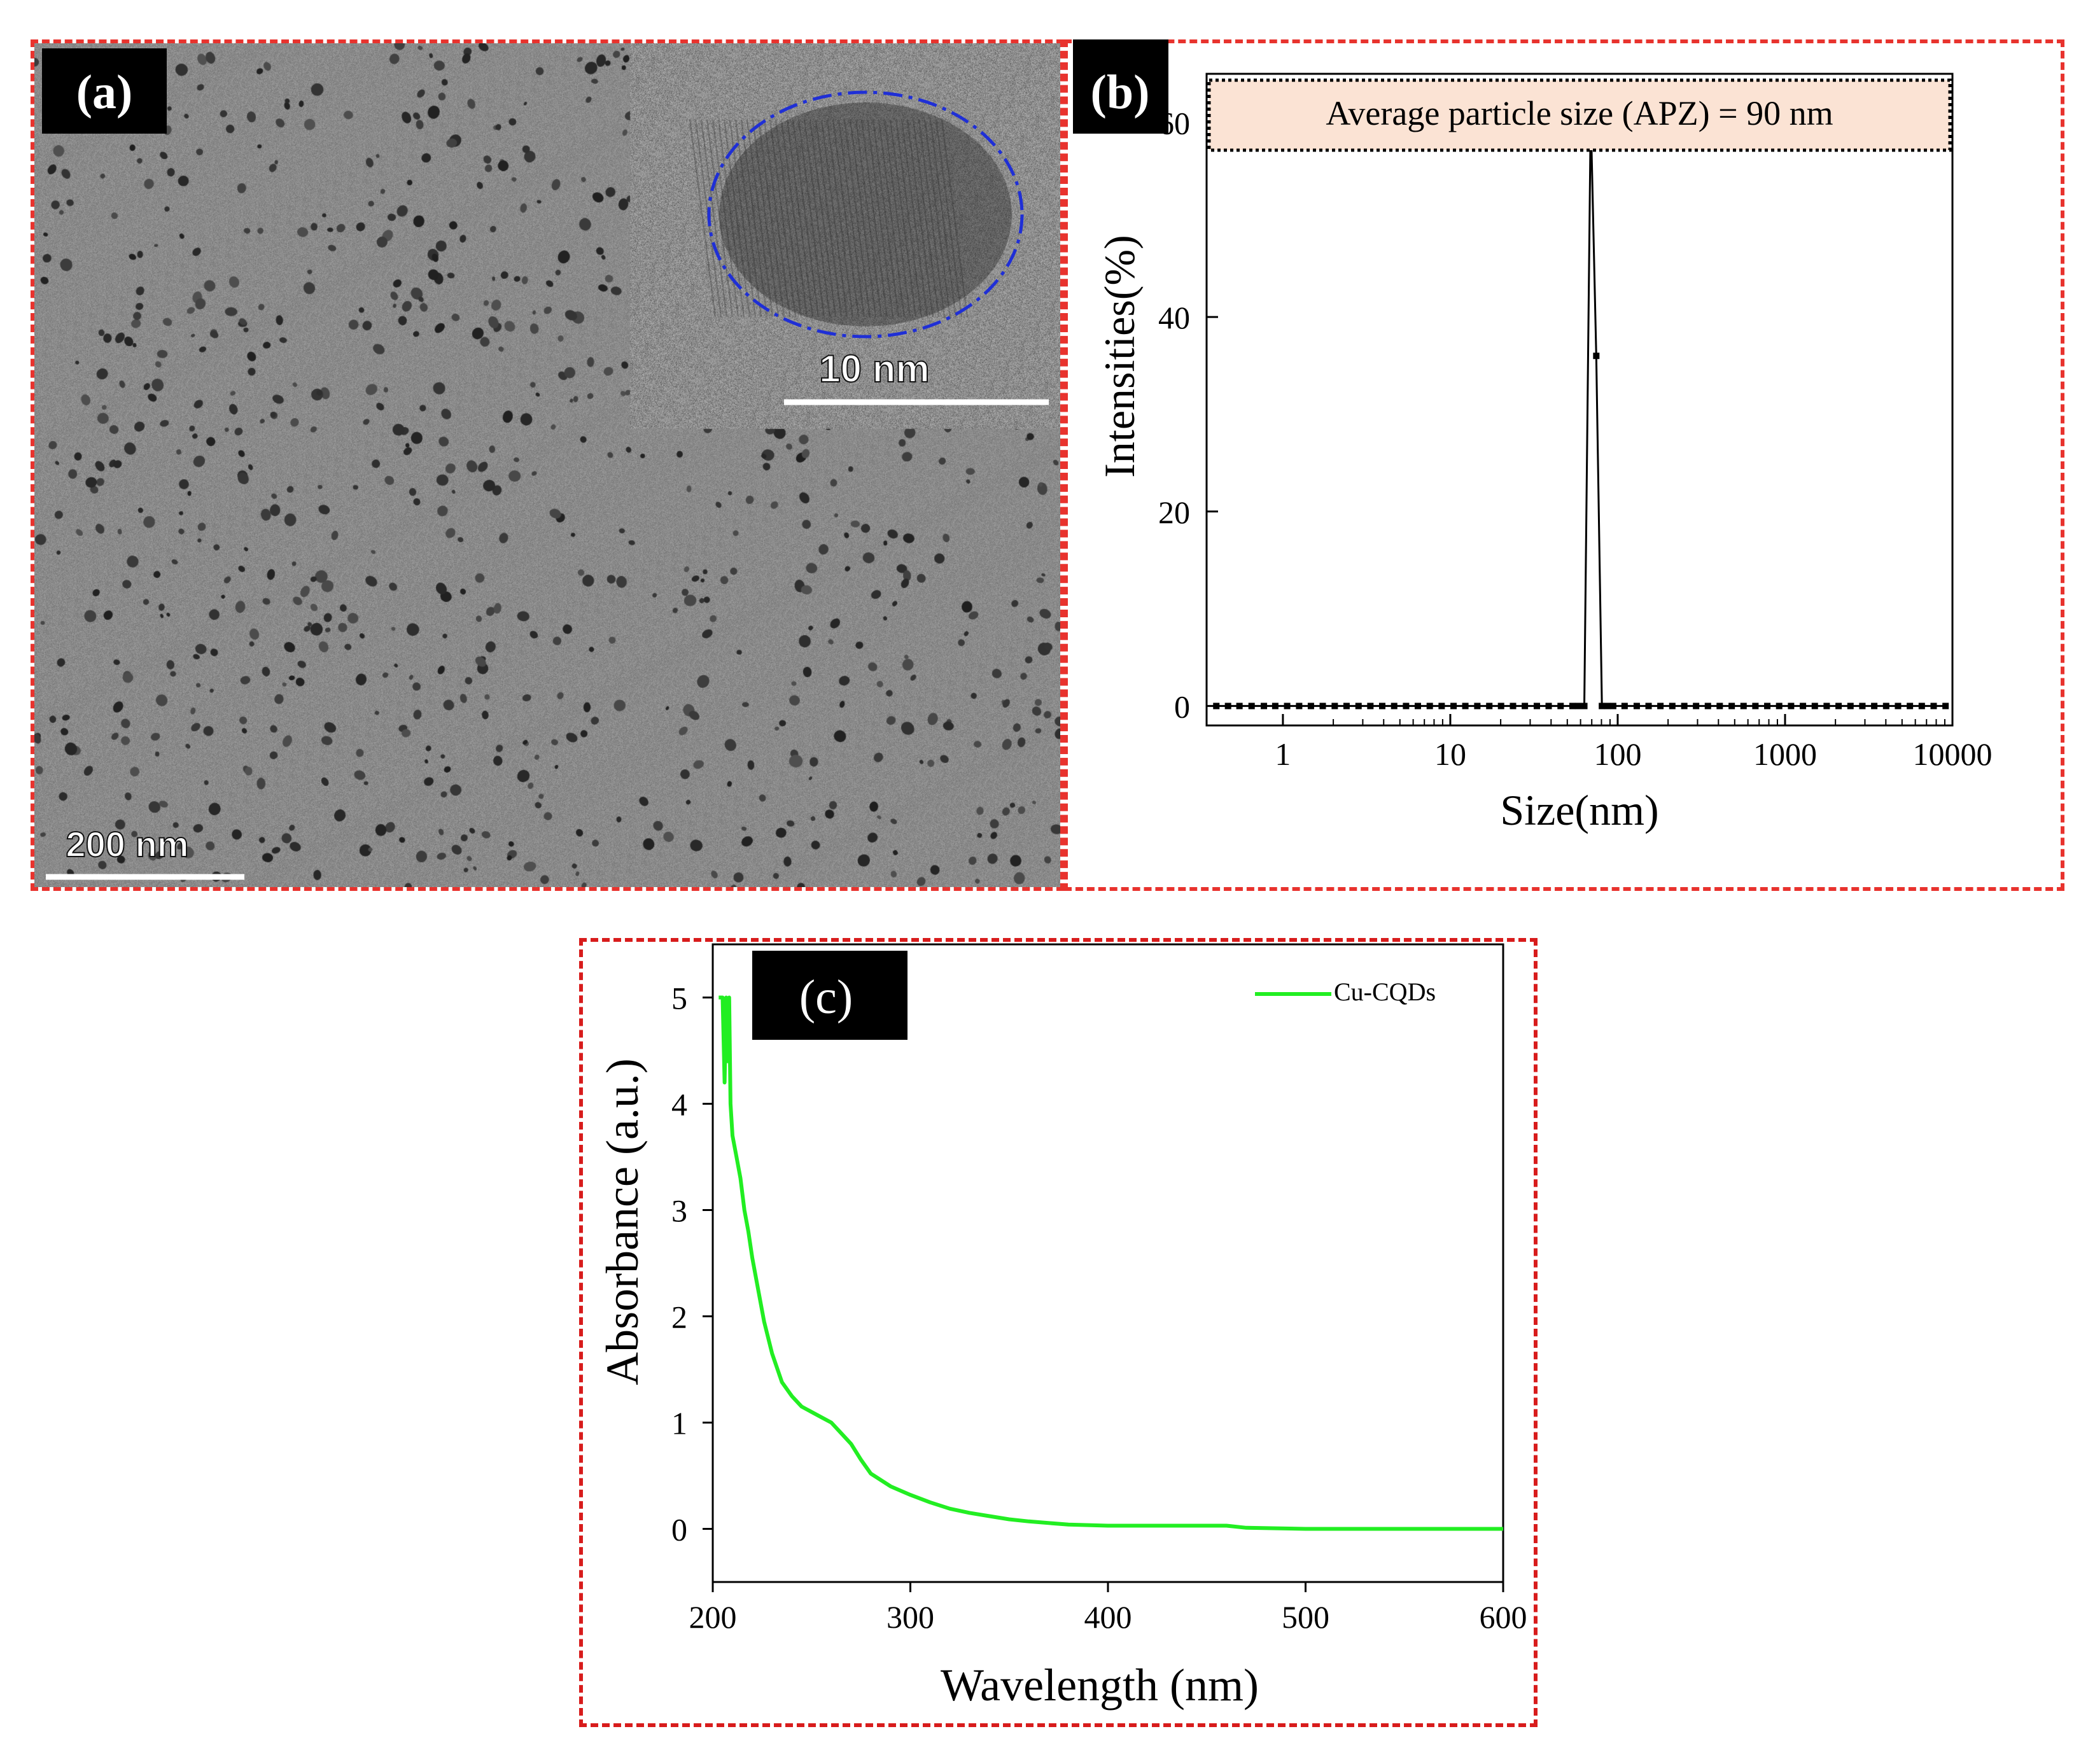 This screenshot has width=2095, height=1764. What do you see at coordinates (910, 1617) in the screenshot?
I see `chart-c-xtick-label: 300` at bounding box center [910, 1617].